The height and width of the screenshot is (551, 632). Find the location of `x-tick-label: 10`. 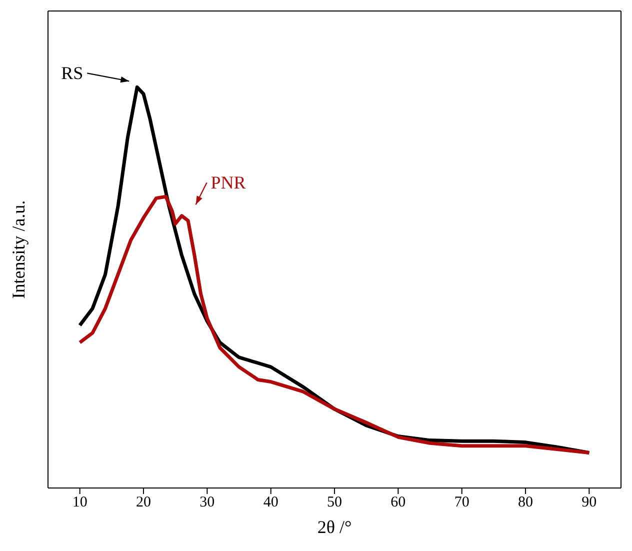

x-tick-label: 10 is located at coordinates (80, 502).